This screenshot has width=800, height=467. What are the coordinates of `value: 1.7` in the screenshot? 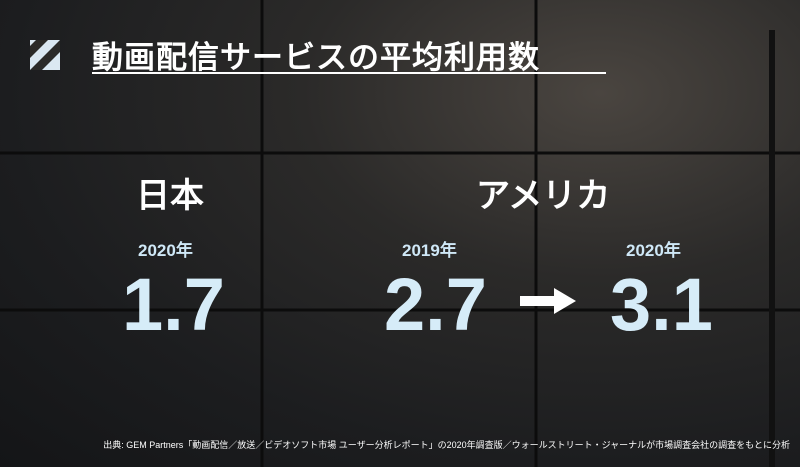 It's located at (173, 304).